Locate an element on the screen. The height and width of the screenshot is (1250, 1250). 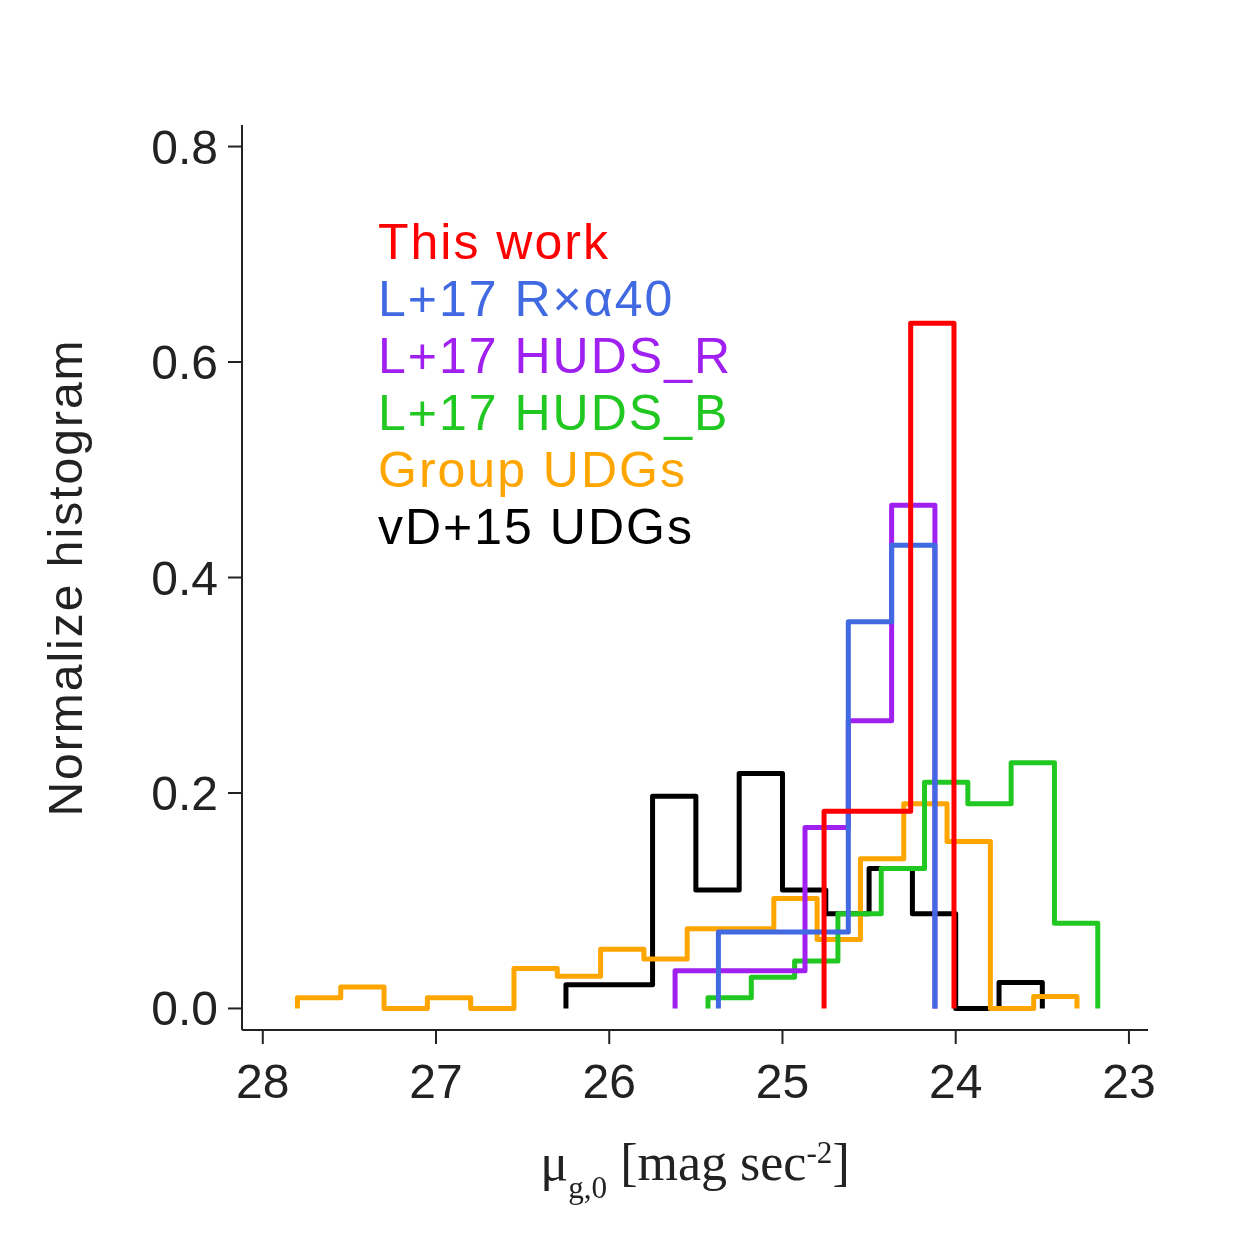
x-tick-label: 23 is located at coordinates (1129, 1082).